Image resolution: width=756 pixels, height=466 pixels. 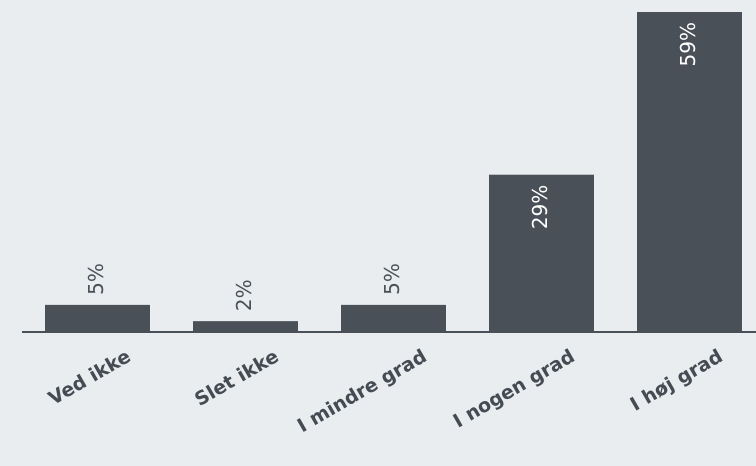 What do you see at coordinates (236, 378) in the screenshot?
I see `category-label-1: Slet ikke` at bounding box center [236, 378].